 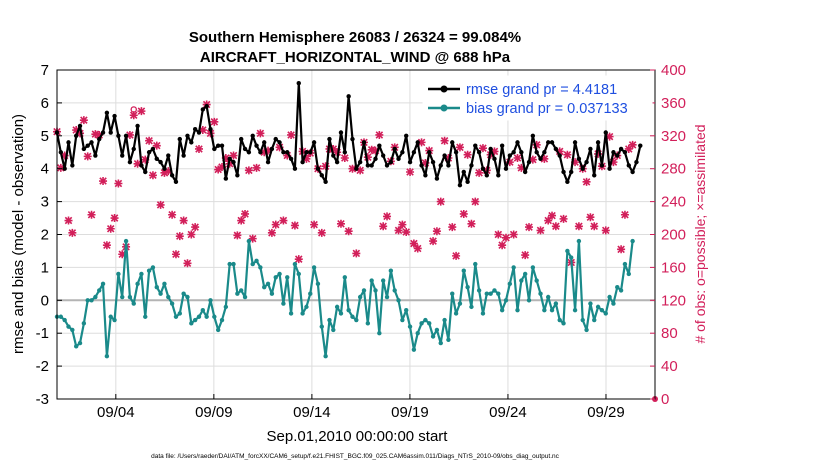 I want to click on y-left-tick-label: 6, so click(x=45, y=103).